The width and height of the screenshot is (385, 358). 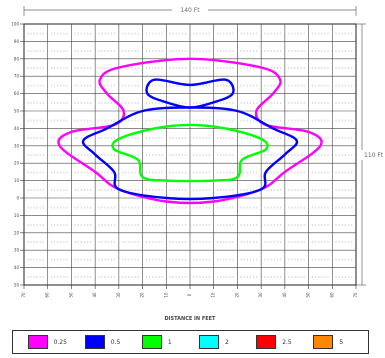 What do you see at coordinates (47, 295) in the screenshot?
I see `x-tick-label: 60` at bounding box center [47, 295].